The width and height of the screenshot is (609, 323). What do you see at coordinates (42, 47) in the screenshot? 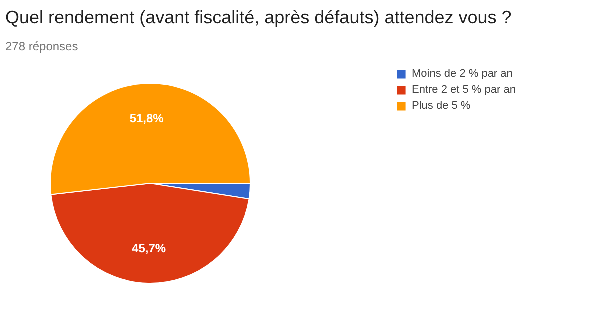
I see `chart-subtitle: 278 réponses` at bounding box center [42, 47].